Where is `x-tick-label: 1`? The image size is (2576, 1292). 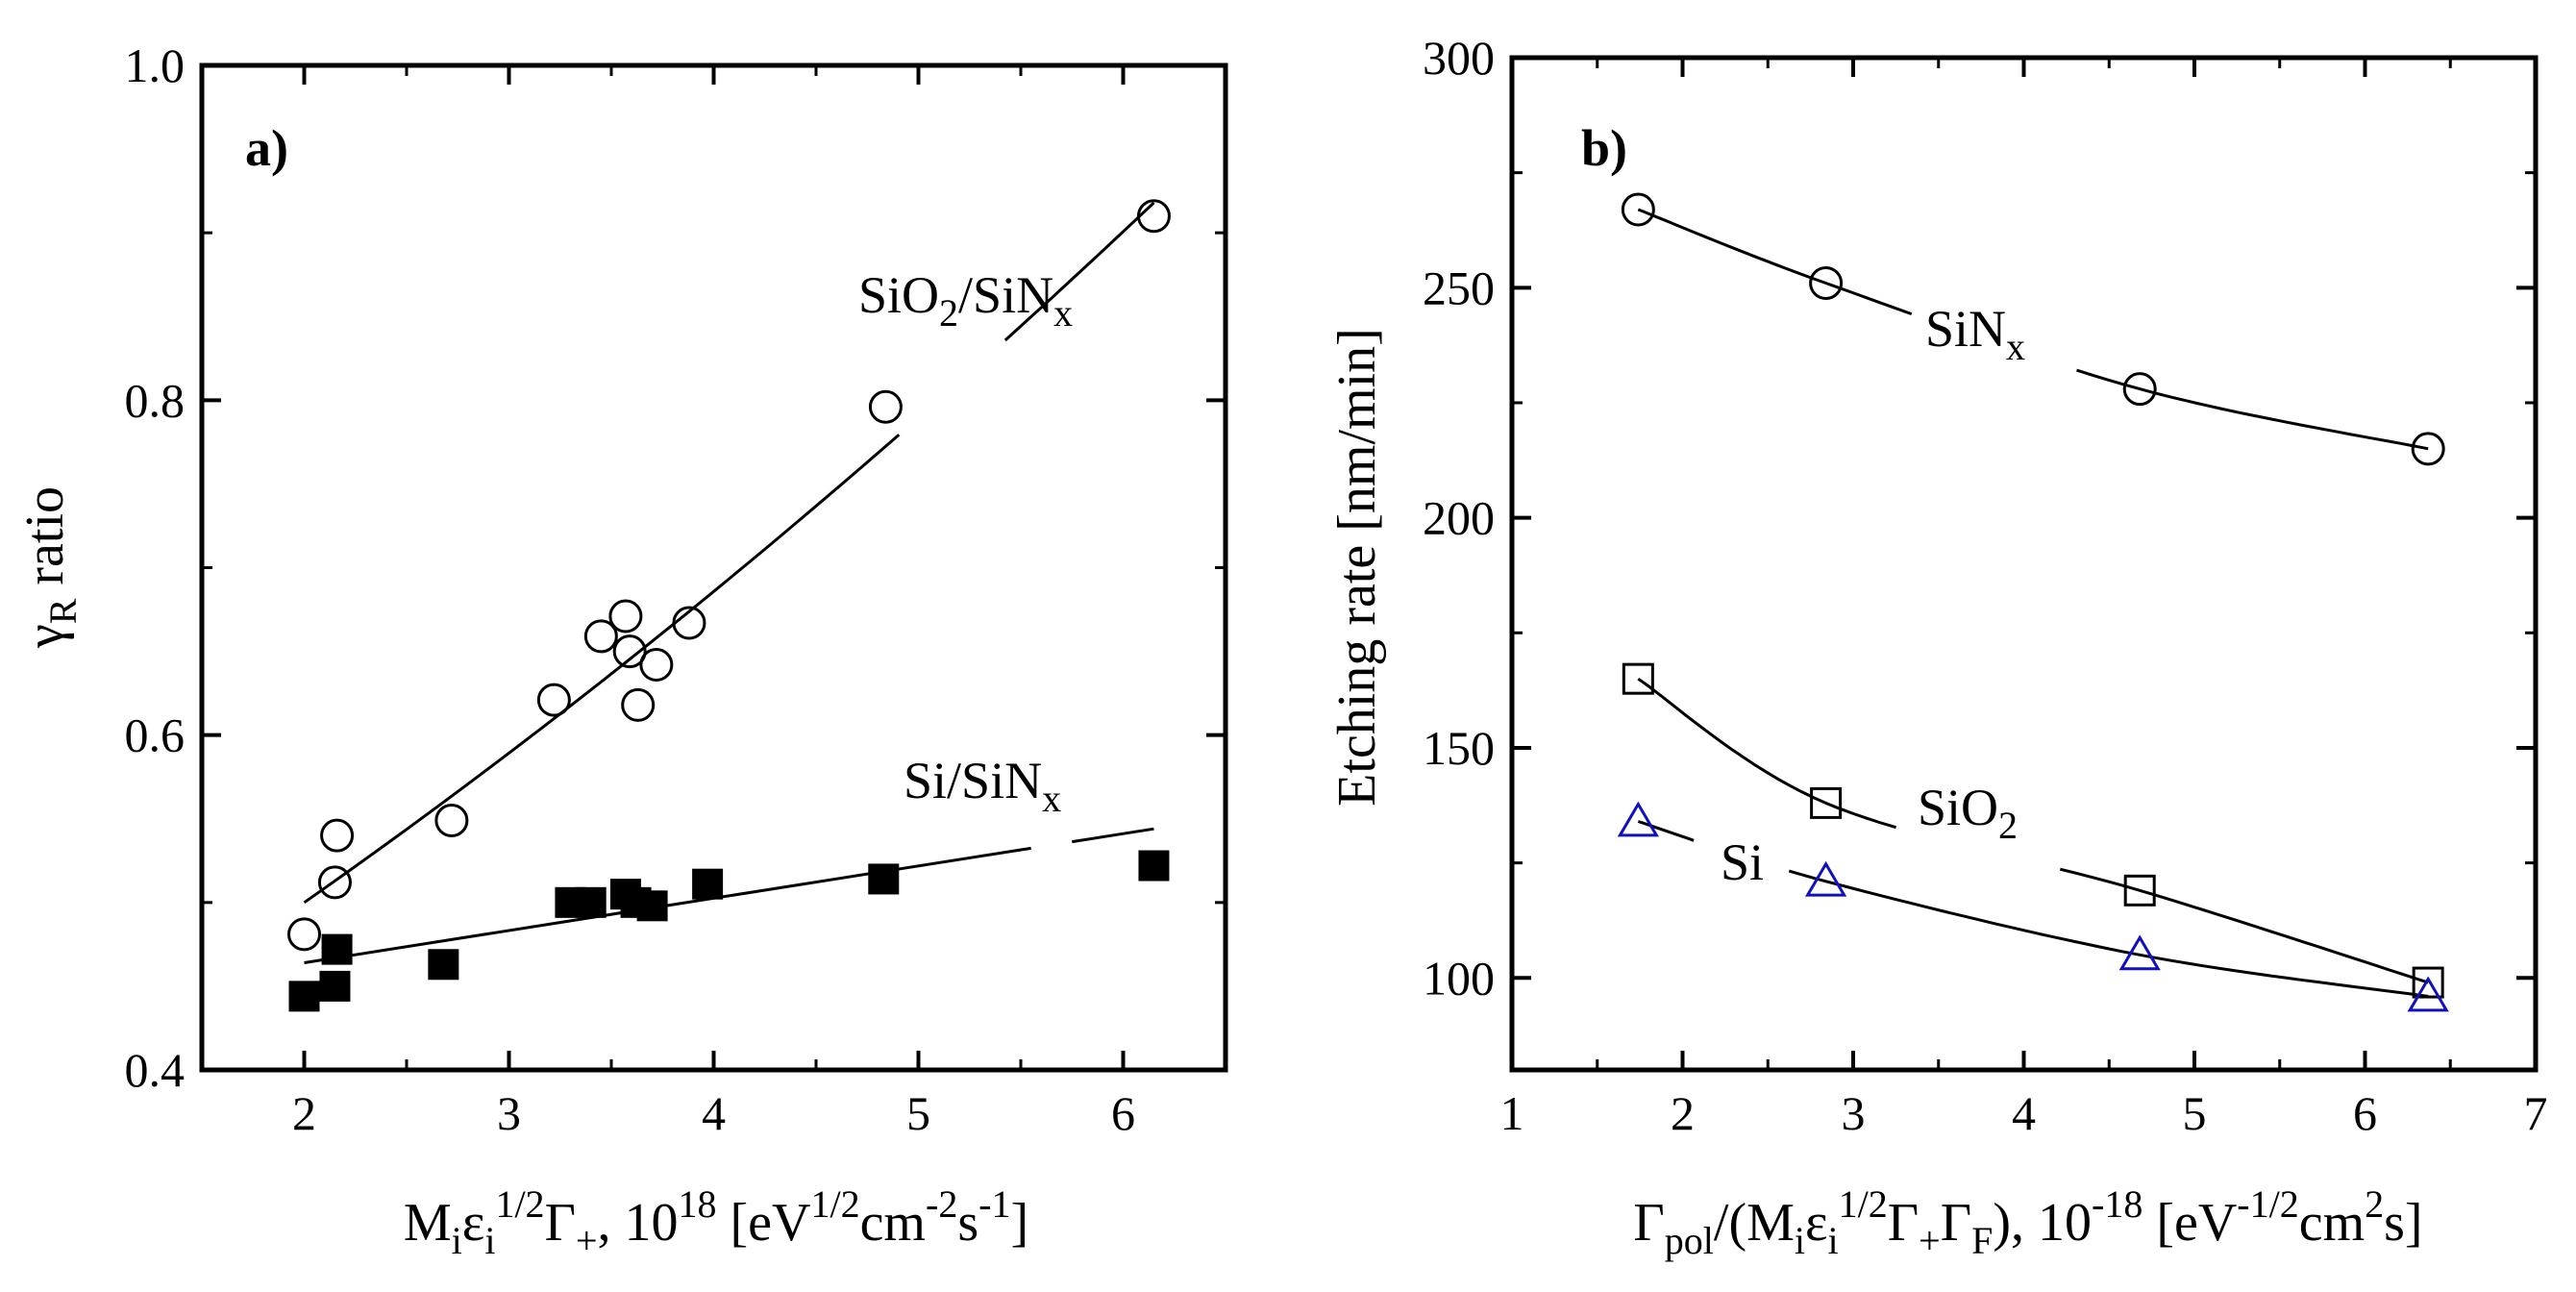
x-tick-label: 1 is located at coordinates (1512, 1113).